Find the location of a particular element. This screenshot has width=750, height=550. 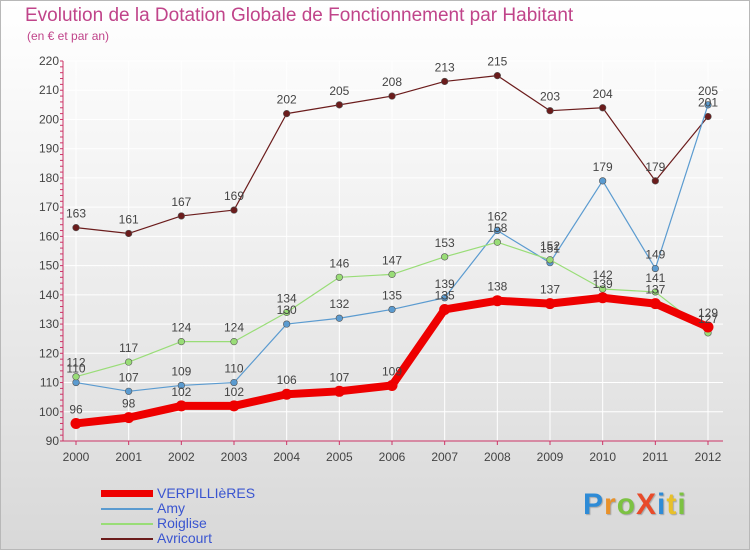

legend-swatch-verpillieres is located at coordinates (127, 493).